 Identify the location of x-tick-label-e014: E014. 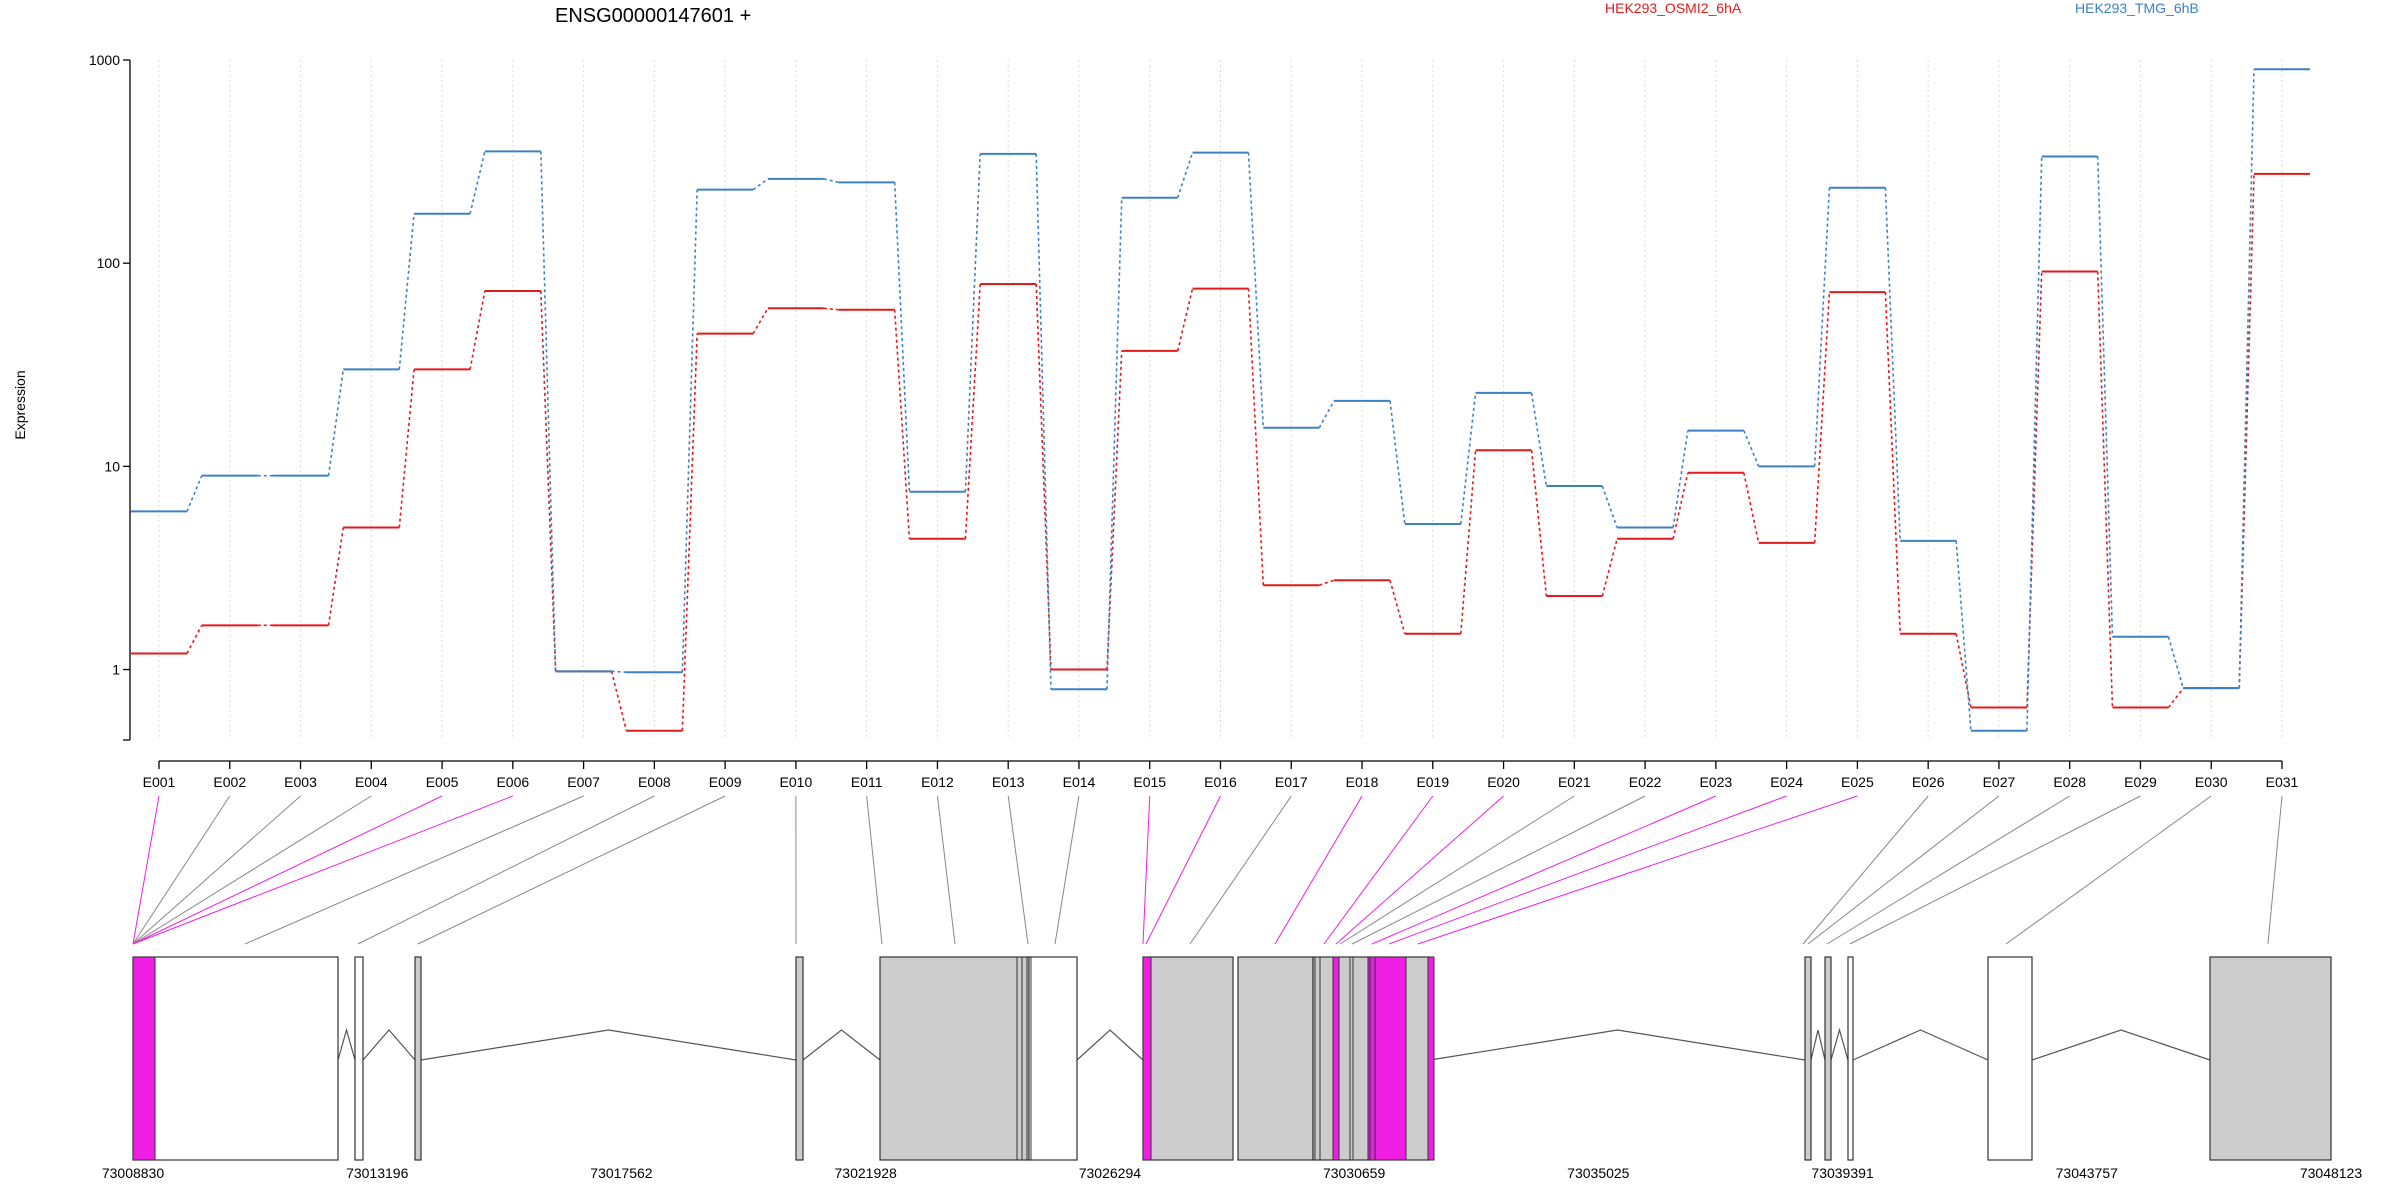
(1079, 782).